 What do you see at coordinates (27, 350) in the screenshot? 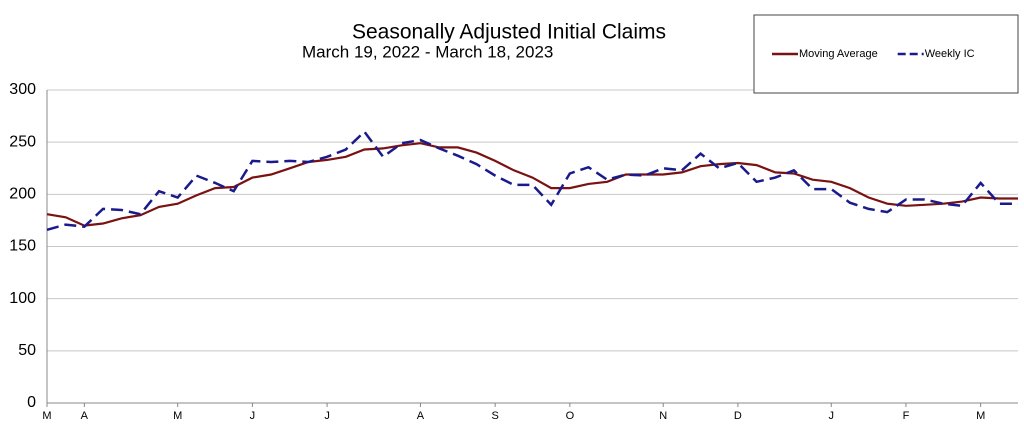
I see `y-tick-label: 50` at bounding box center [27, 350].